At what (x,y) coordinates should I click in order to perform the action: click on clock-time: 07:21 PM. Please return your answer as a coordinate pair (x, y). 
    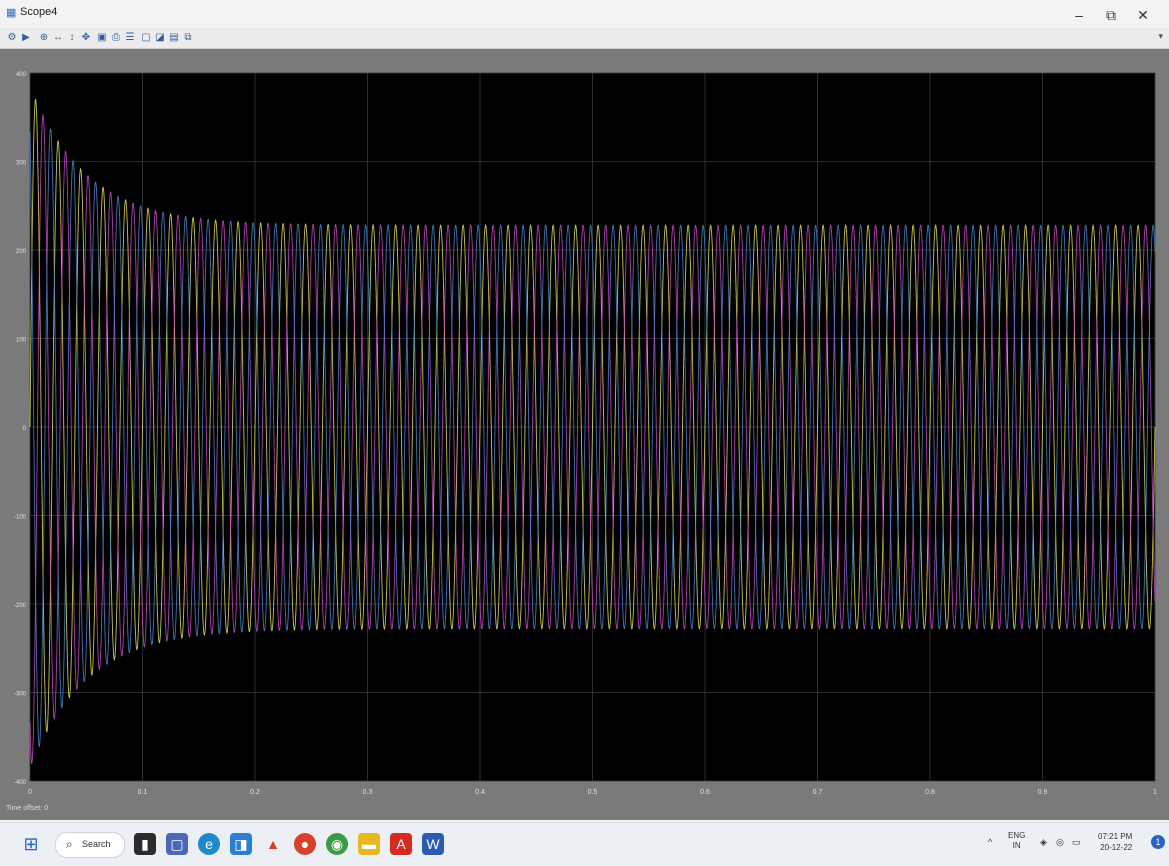
    Looking at the image, I should click on (1115, 836).